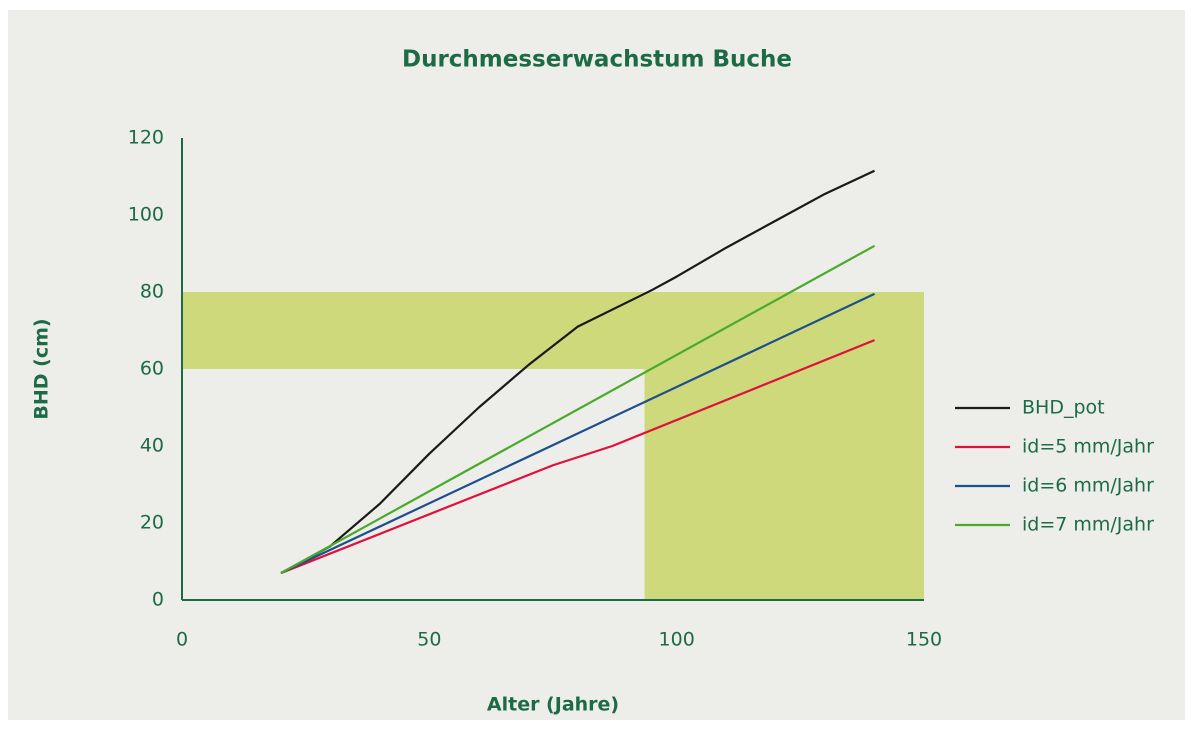 The height and width of the screenshot is (729, 1193). Describe the element at coordinates (182, 640) in the screenshot. I see `x-tick-label: 0` at that location.